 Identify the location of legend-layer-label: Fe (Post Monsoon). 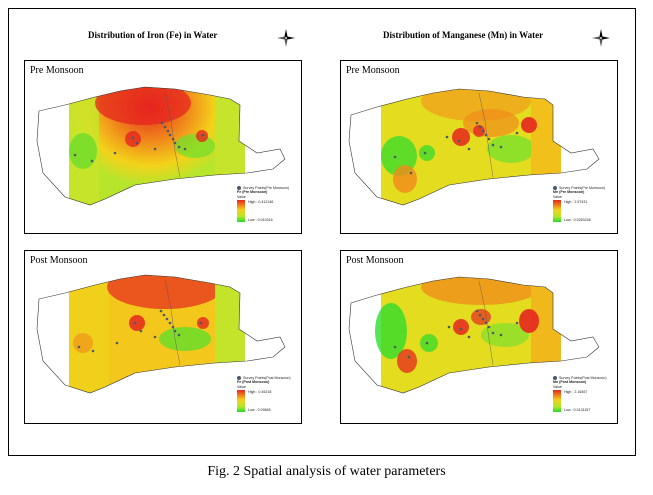
(253, 382).